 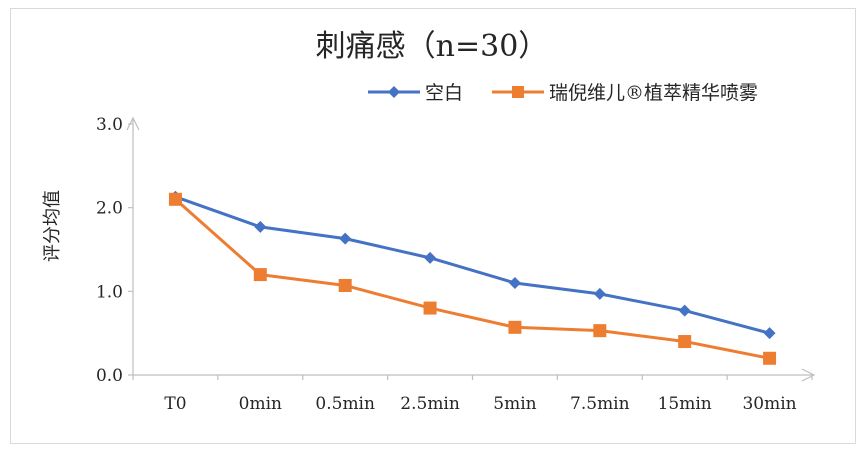 I want to click on legend: 空白 瑞倪维儿®植萃精华喷雾, so click(x=563, y=93).